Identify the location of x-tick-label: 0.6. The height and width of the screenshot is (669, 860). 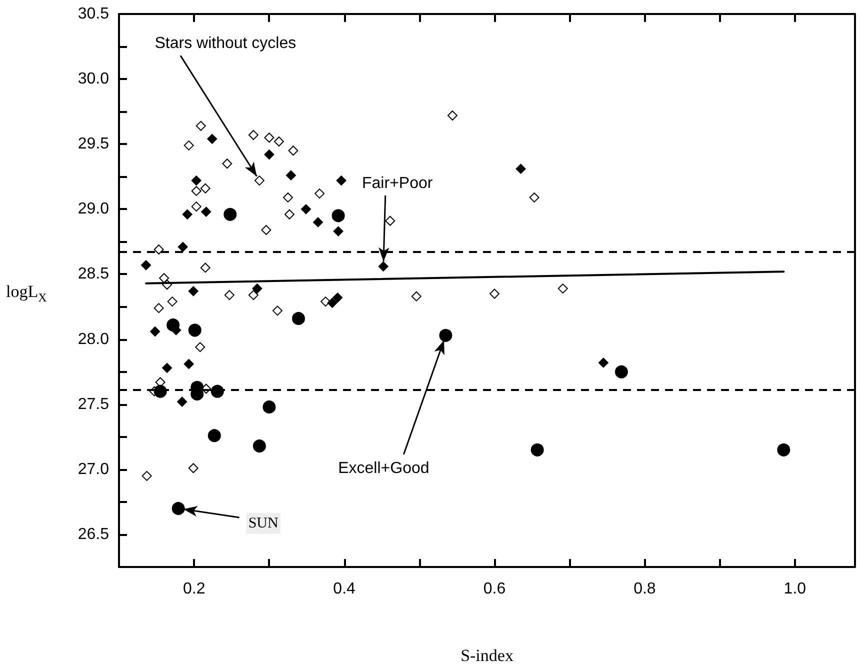
(494, 589).